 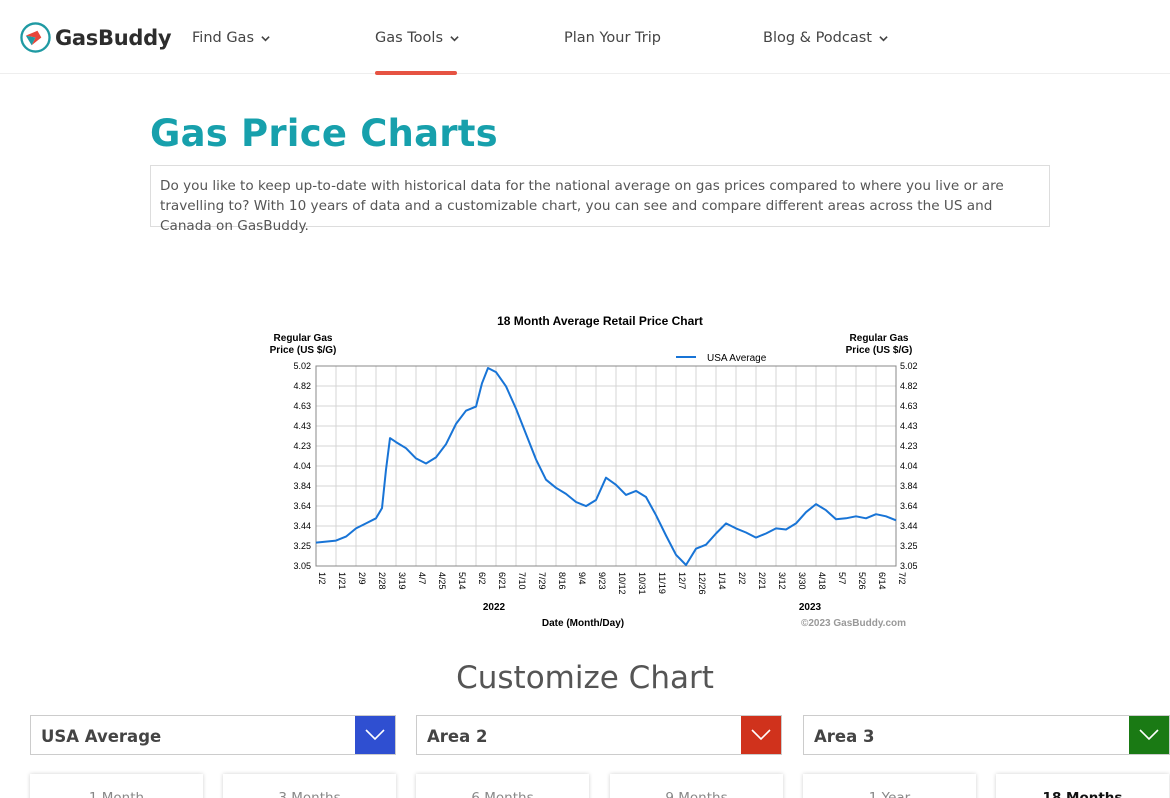 I want to click on y-tick-label-left: 4.23, so click(x=302, y=446).